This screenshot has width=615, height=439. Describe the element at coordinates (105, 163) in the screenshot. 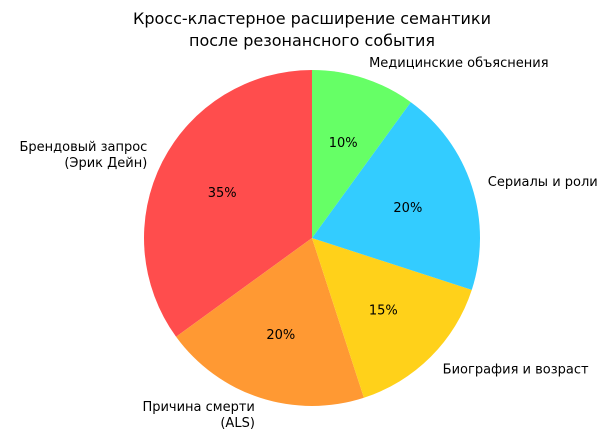

I see `slice-category-label: (Эрик Дейн)` at that location.